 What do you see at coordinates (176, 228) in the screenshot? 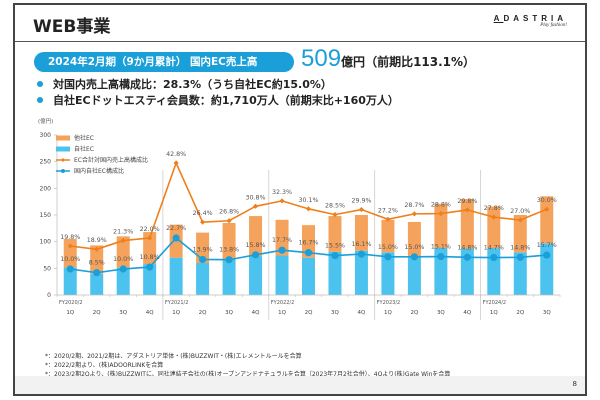
I see `own-ratio-data-label: 22.7%` at bounding box center [176, 228].